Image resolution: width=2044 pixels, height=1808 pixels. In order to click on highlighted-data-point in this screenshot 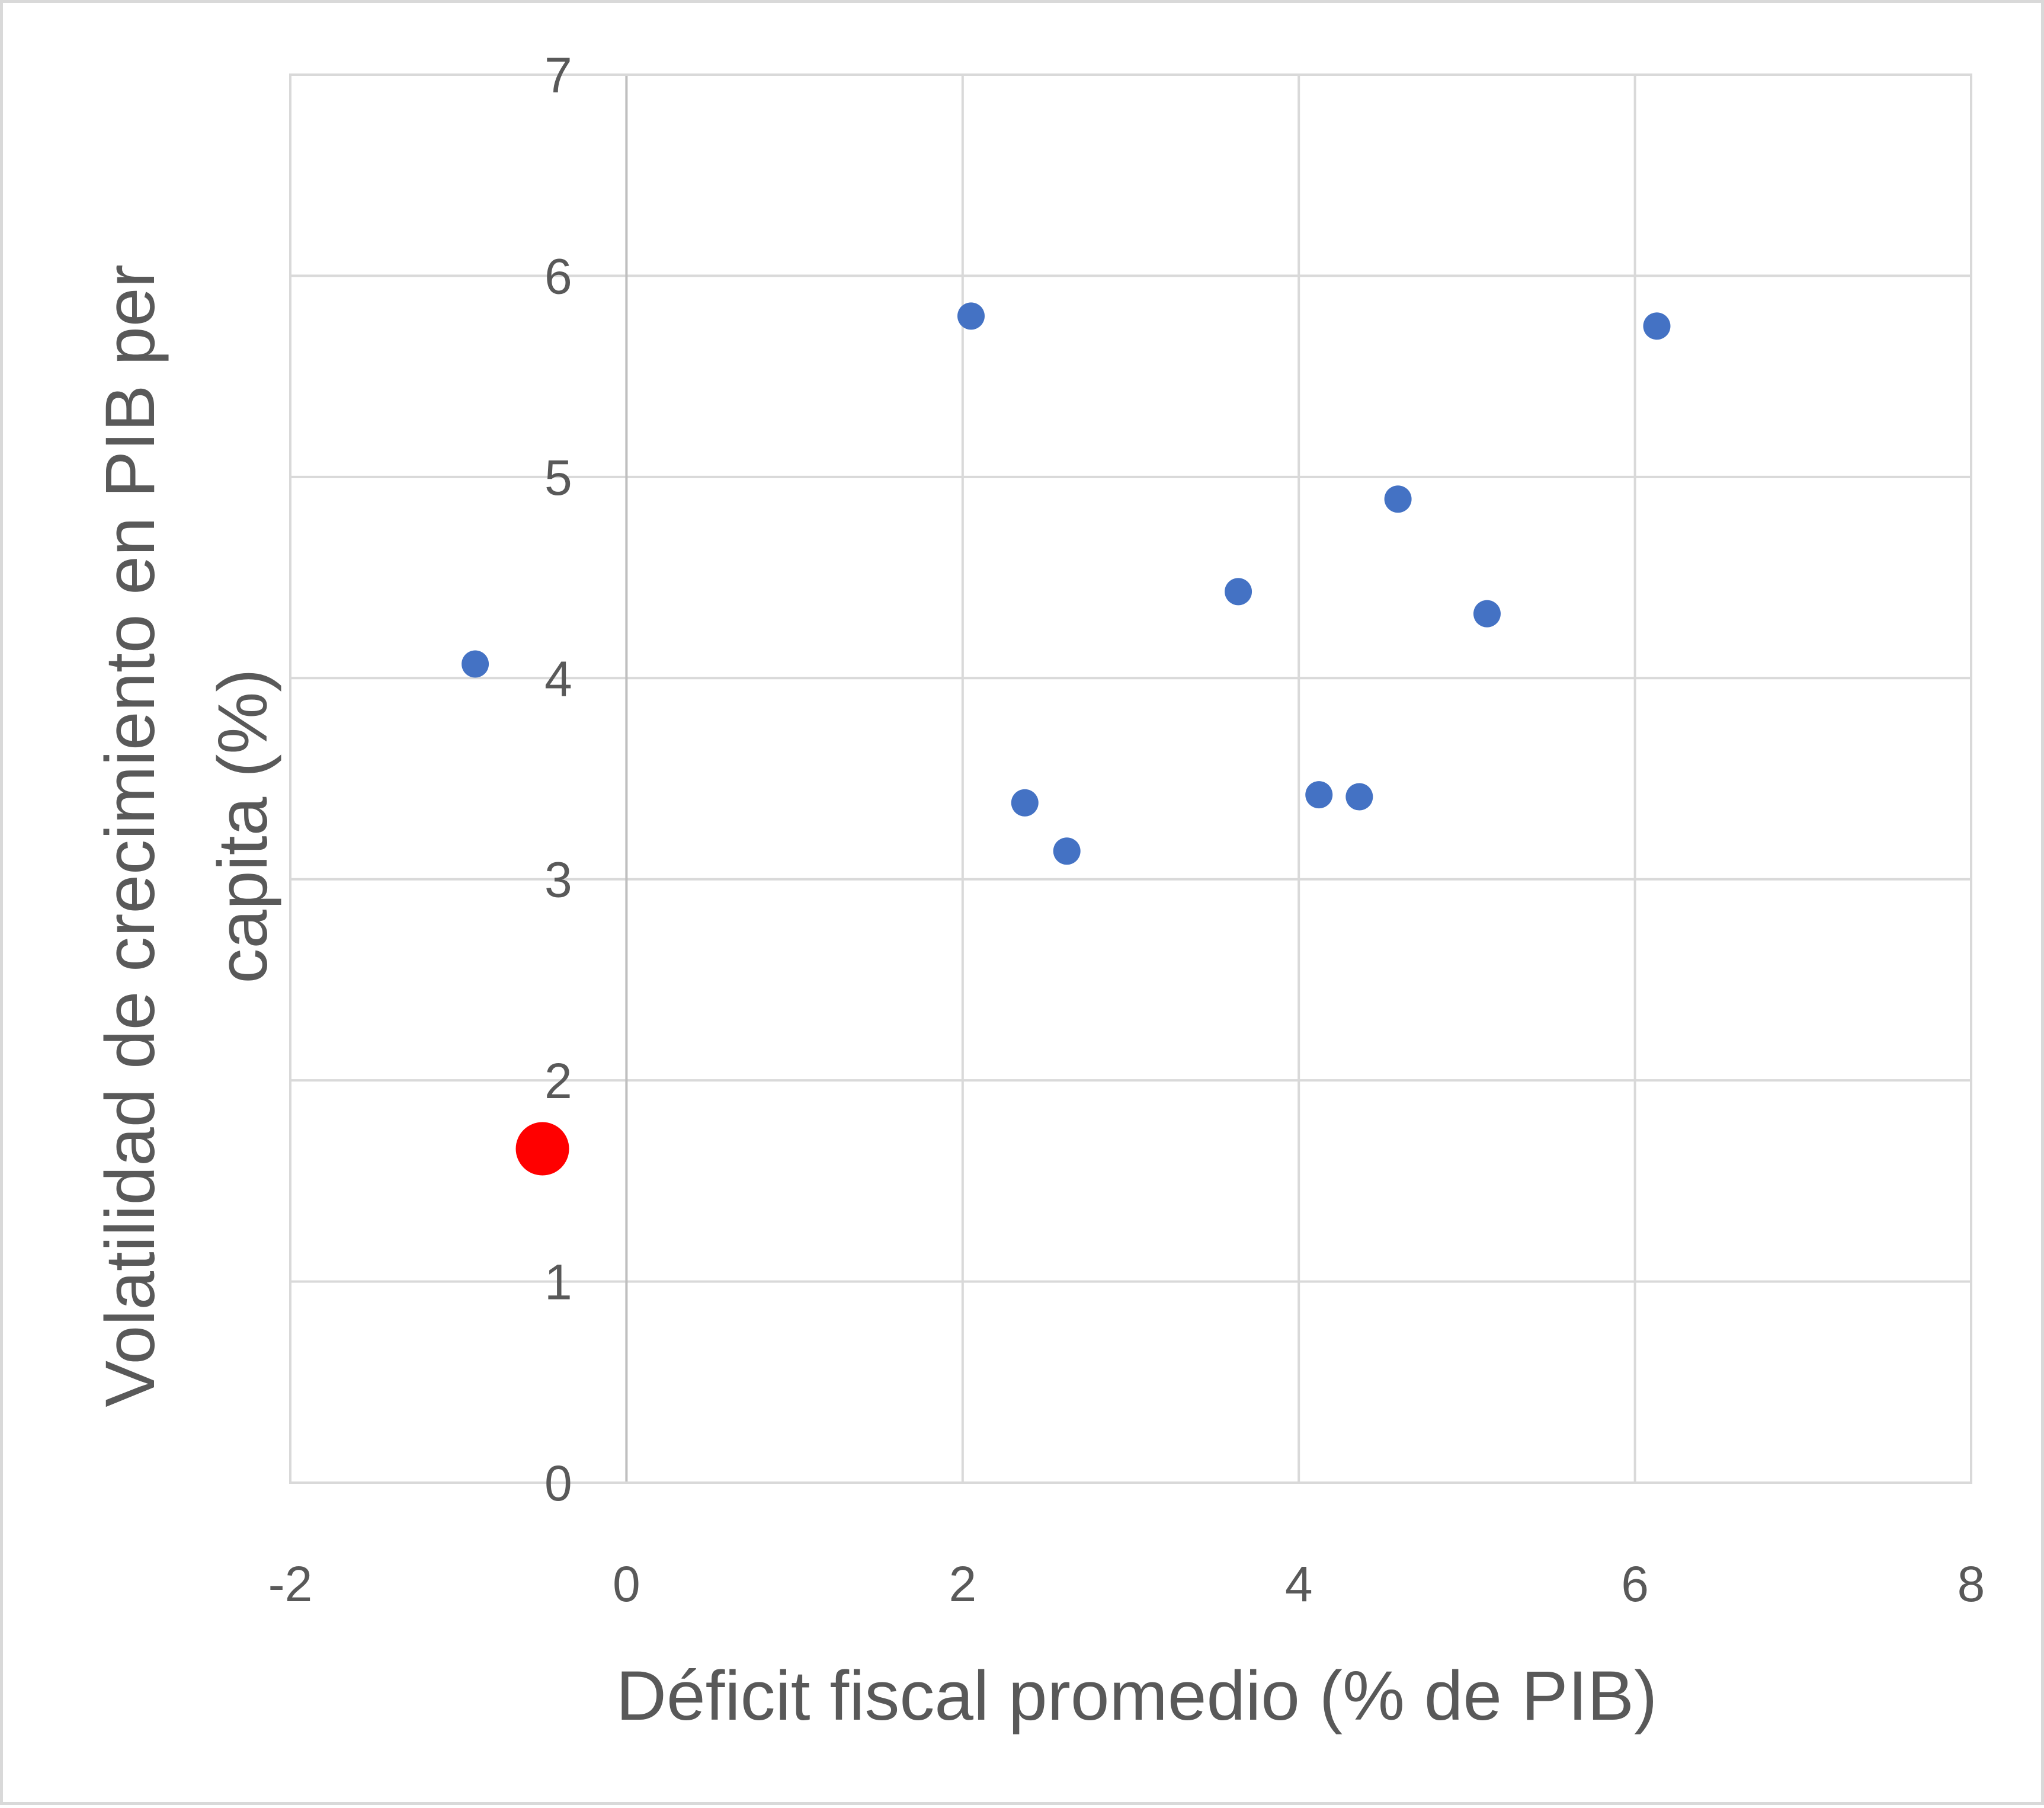, I will do `click(542, 1149)`.